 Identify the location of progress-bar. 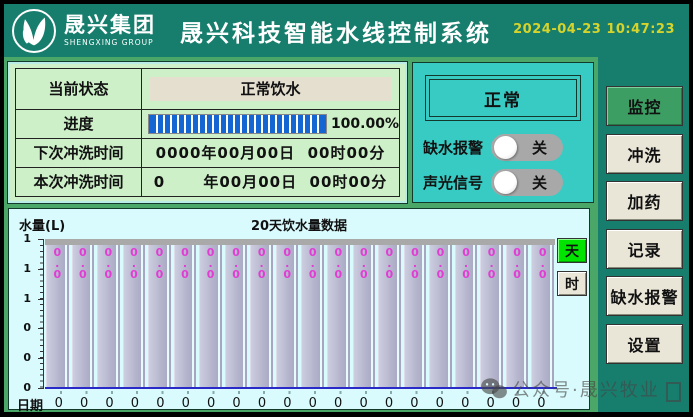
(237, 123).